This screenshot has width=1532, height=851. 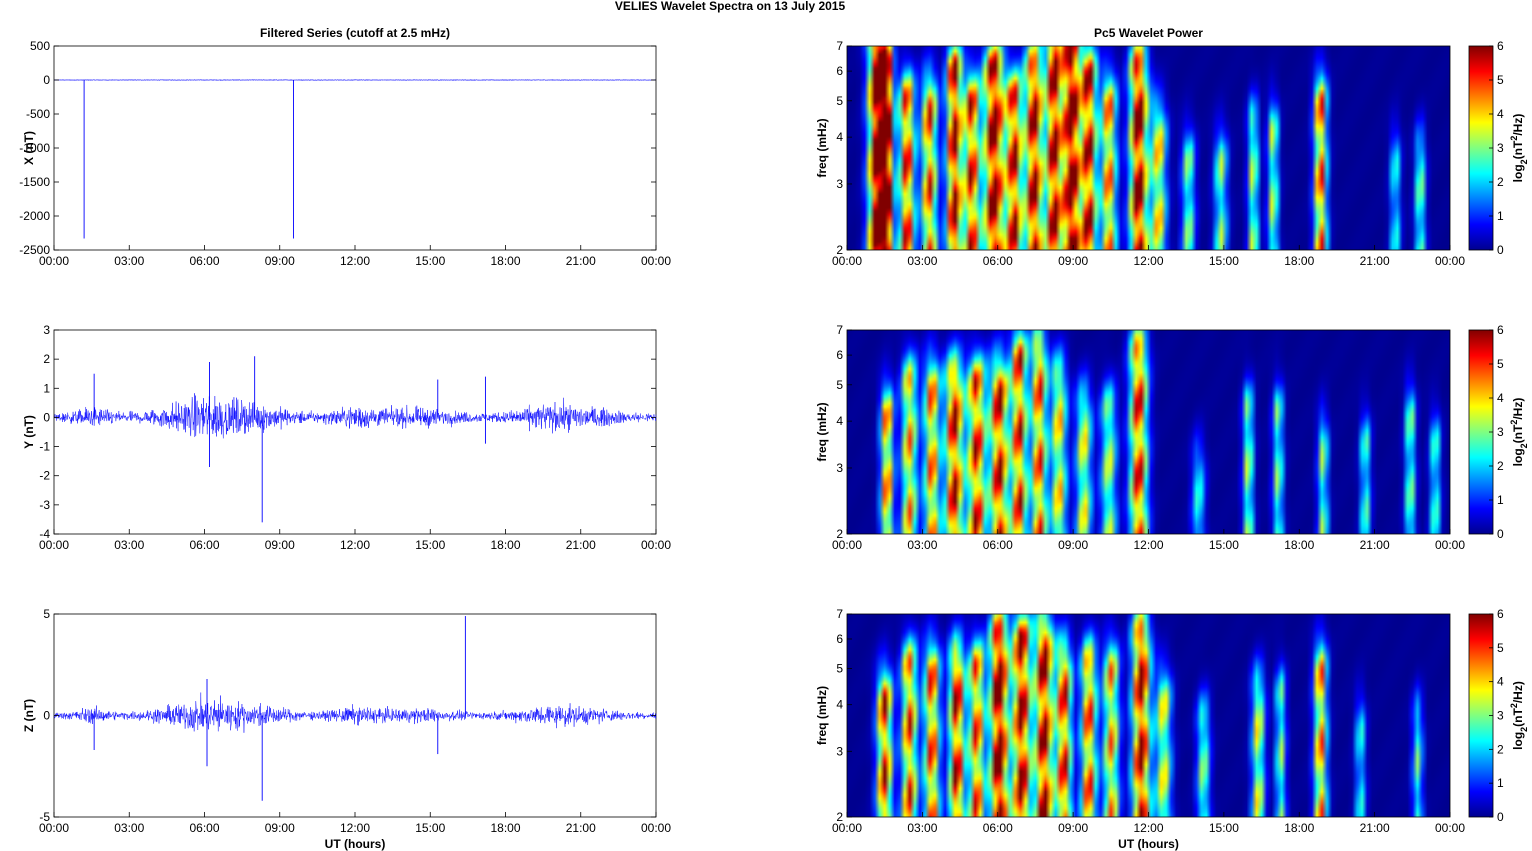 What do you see at coordinates (29, 715) in the screenshot?
I see `timeseries-ylabel: Z (nT)` at bounding box center [29, 715].